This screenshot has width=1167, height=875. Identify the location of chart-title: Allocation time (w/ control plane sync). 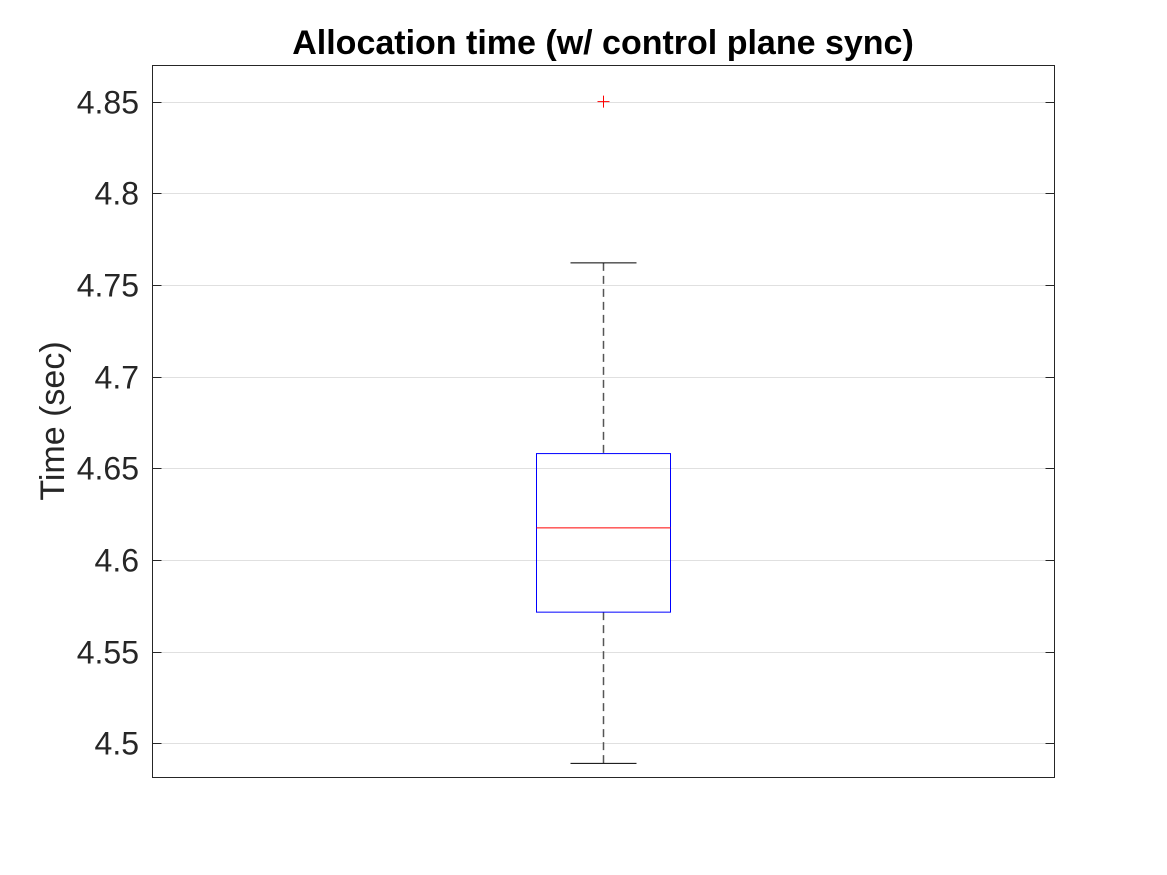
(603, 43).